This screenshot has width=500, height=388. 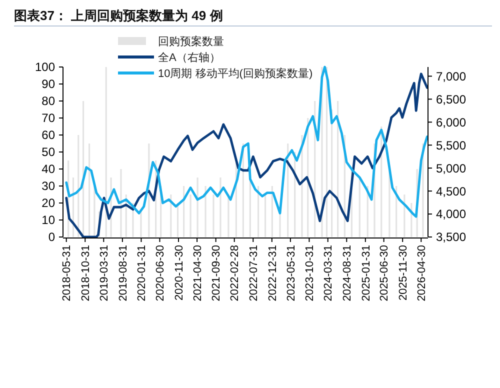 I want to click on y2-tick-label: 6,500, so click(x=451, y=99).